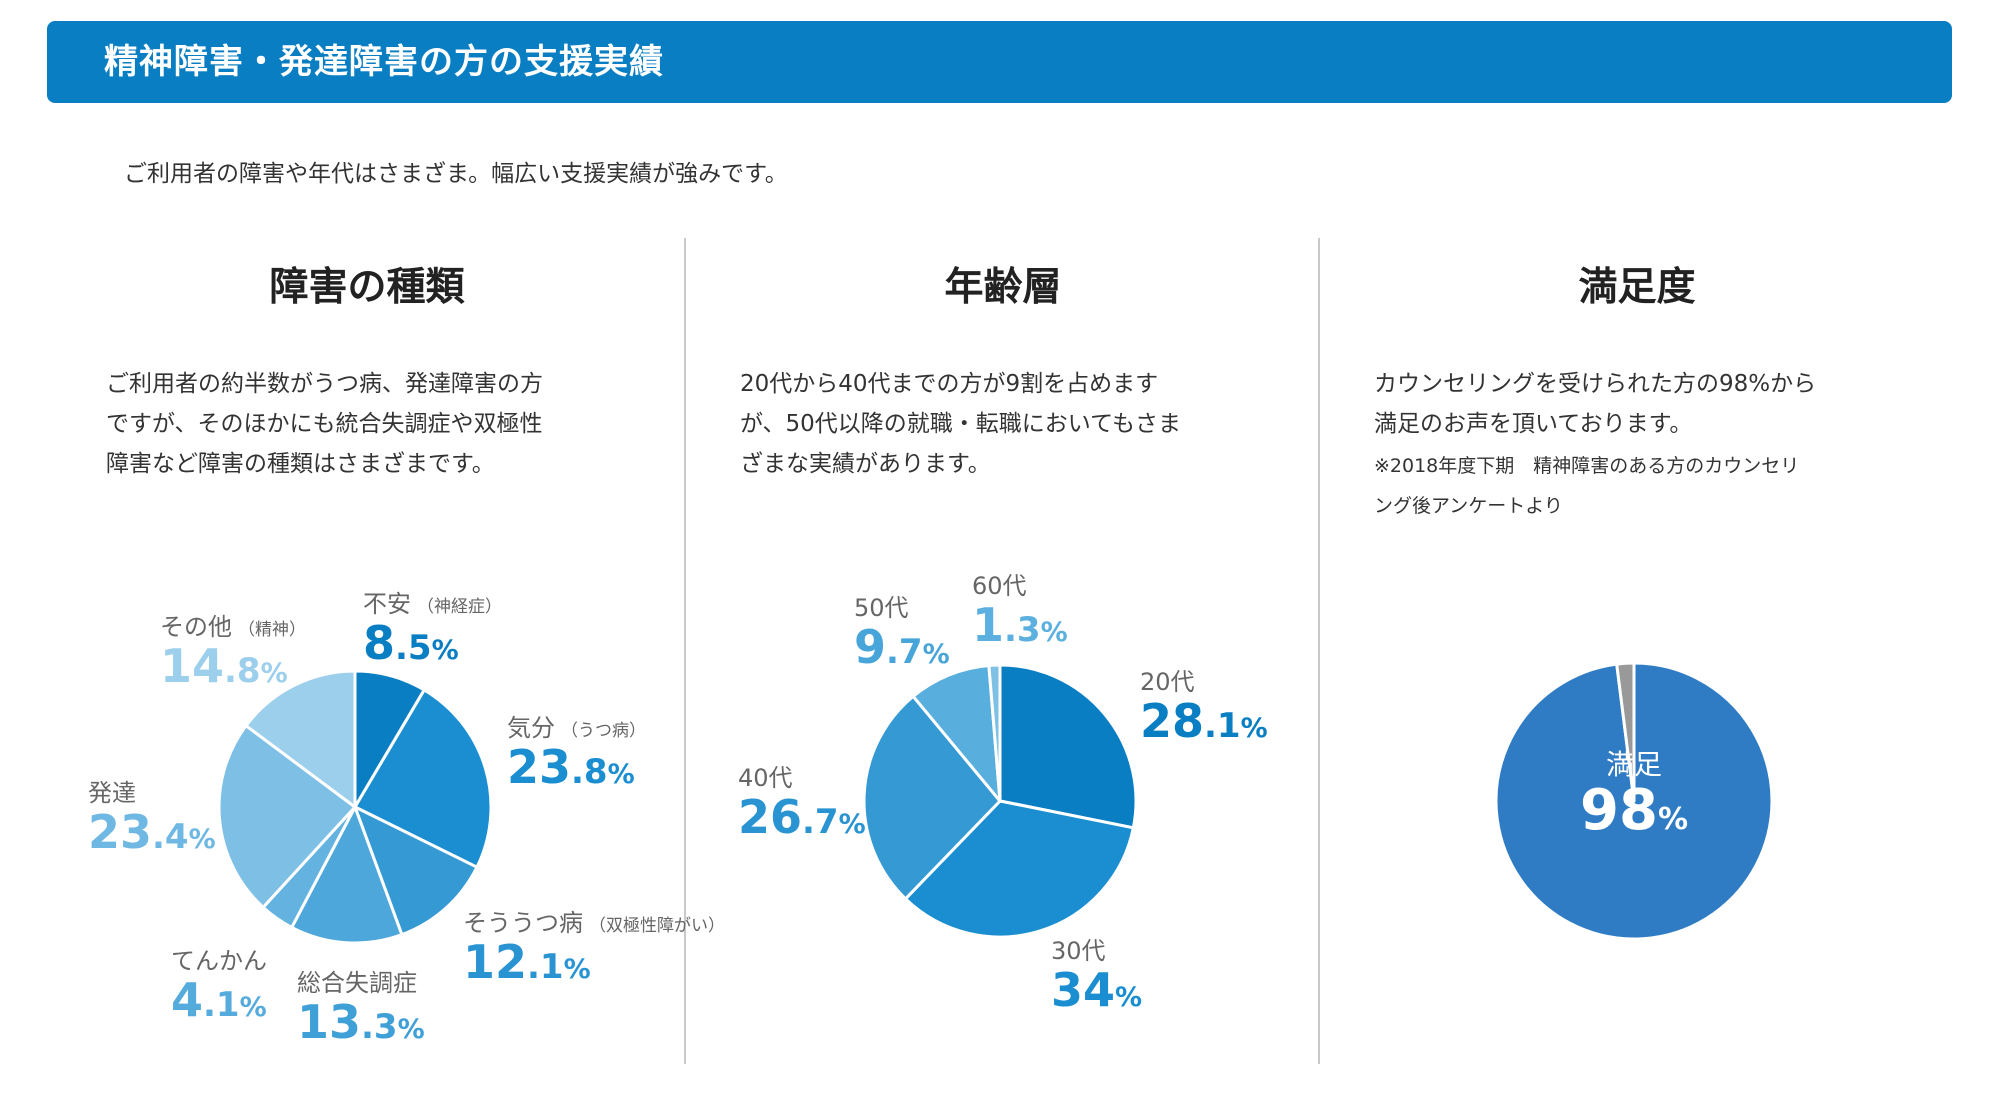 Image resolution: width=1999 pixels, height=1093 pixels. Describe the element at coordinates (272, 630) in the screenshot. I see `slice-subname: （精神）` at that location.